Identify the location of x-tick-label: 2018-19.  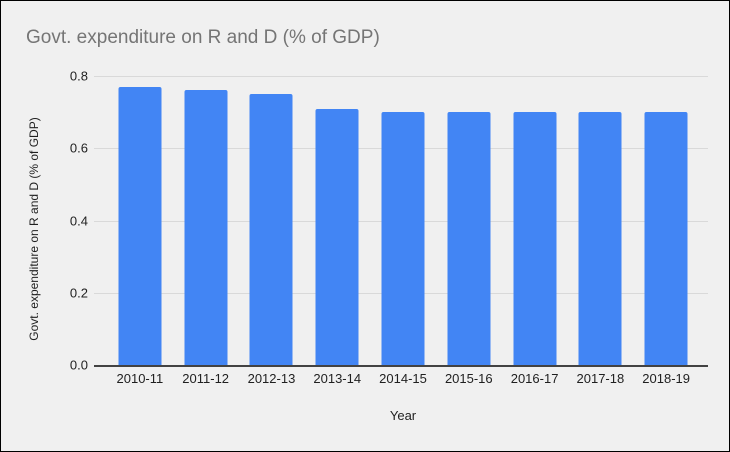
(666, 378).